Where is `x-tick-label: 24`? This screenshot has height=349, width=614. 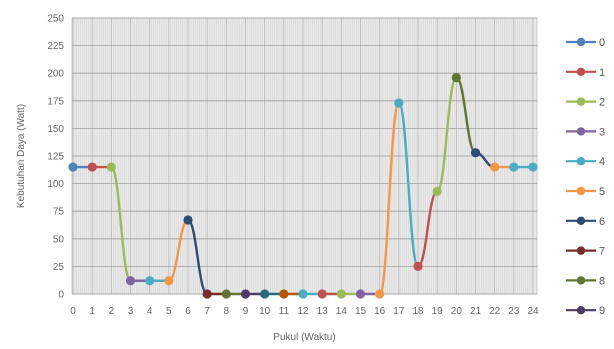 x-tick-label: 24 is located at coordinates (533, 311).